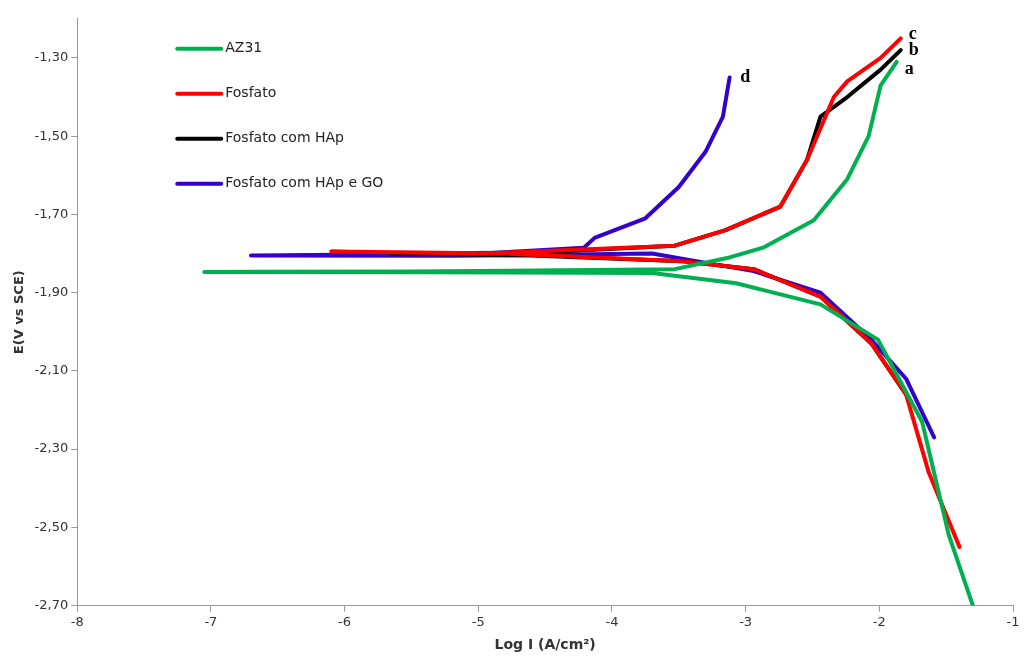 This screenshot has width=1035, height=666. What do you see at coordinates (51, 135) in the screenshot?
I see `y-tick-label: -1,50` at bounding box center [51, 135].